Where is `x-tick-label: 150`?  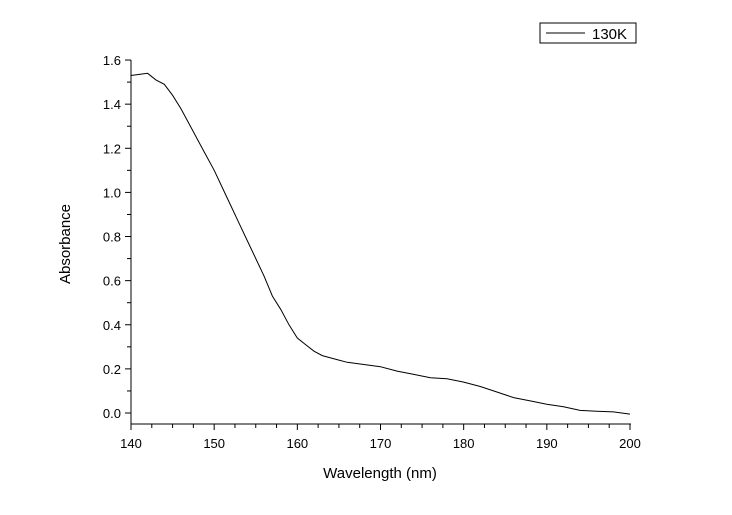
x-tick-label: 150 is located at coordinates (214, 443).